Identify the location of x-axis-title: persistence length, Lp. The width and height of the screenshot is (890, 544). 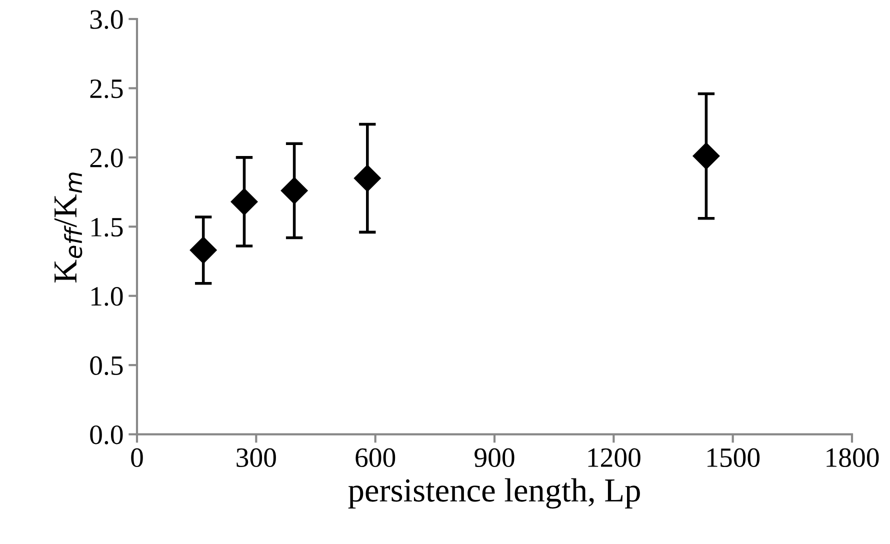
(494, 493).